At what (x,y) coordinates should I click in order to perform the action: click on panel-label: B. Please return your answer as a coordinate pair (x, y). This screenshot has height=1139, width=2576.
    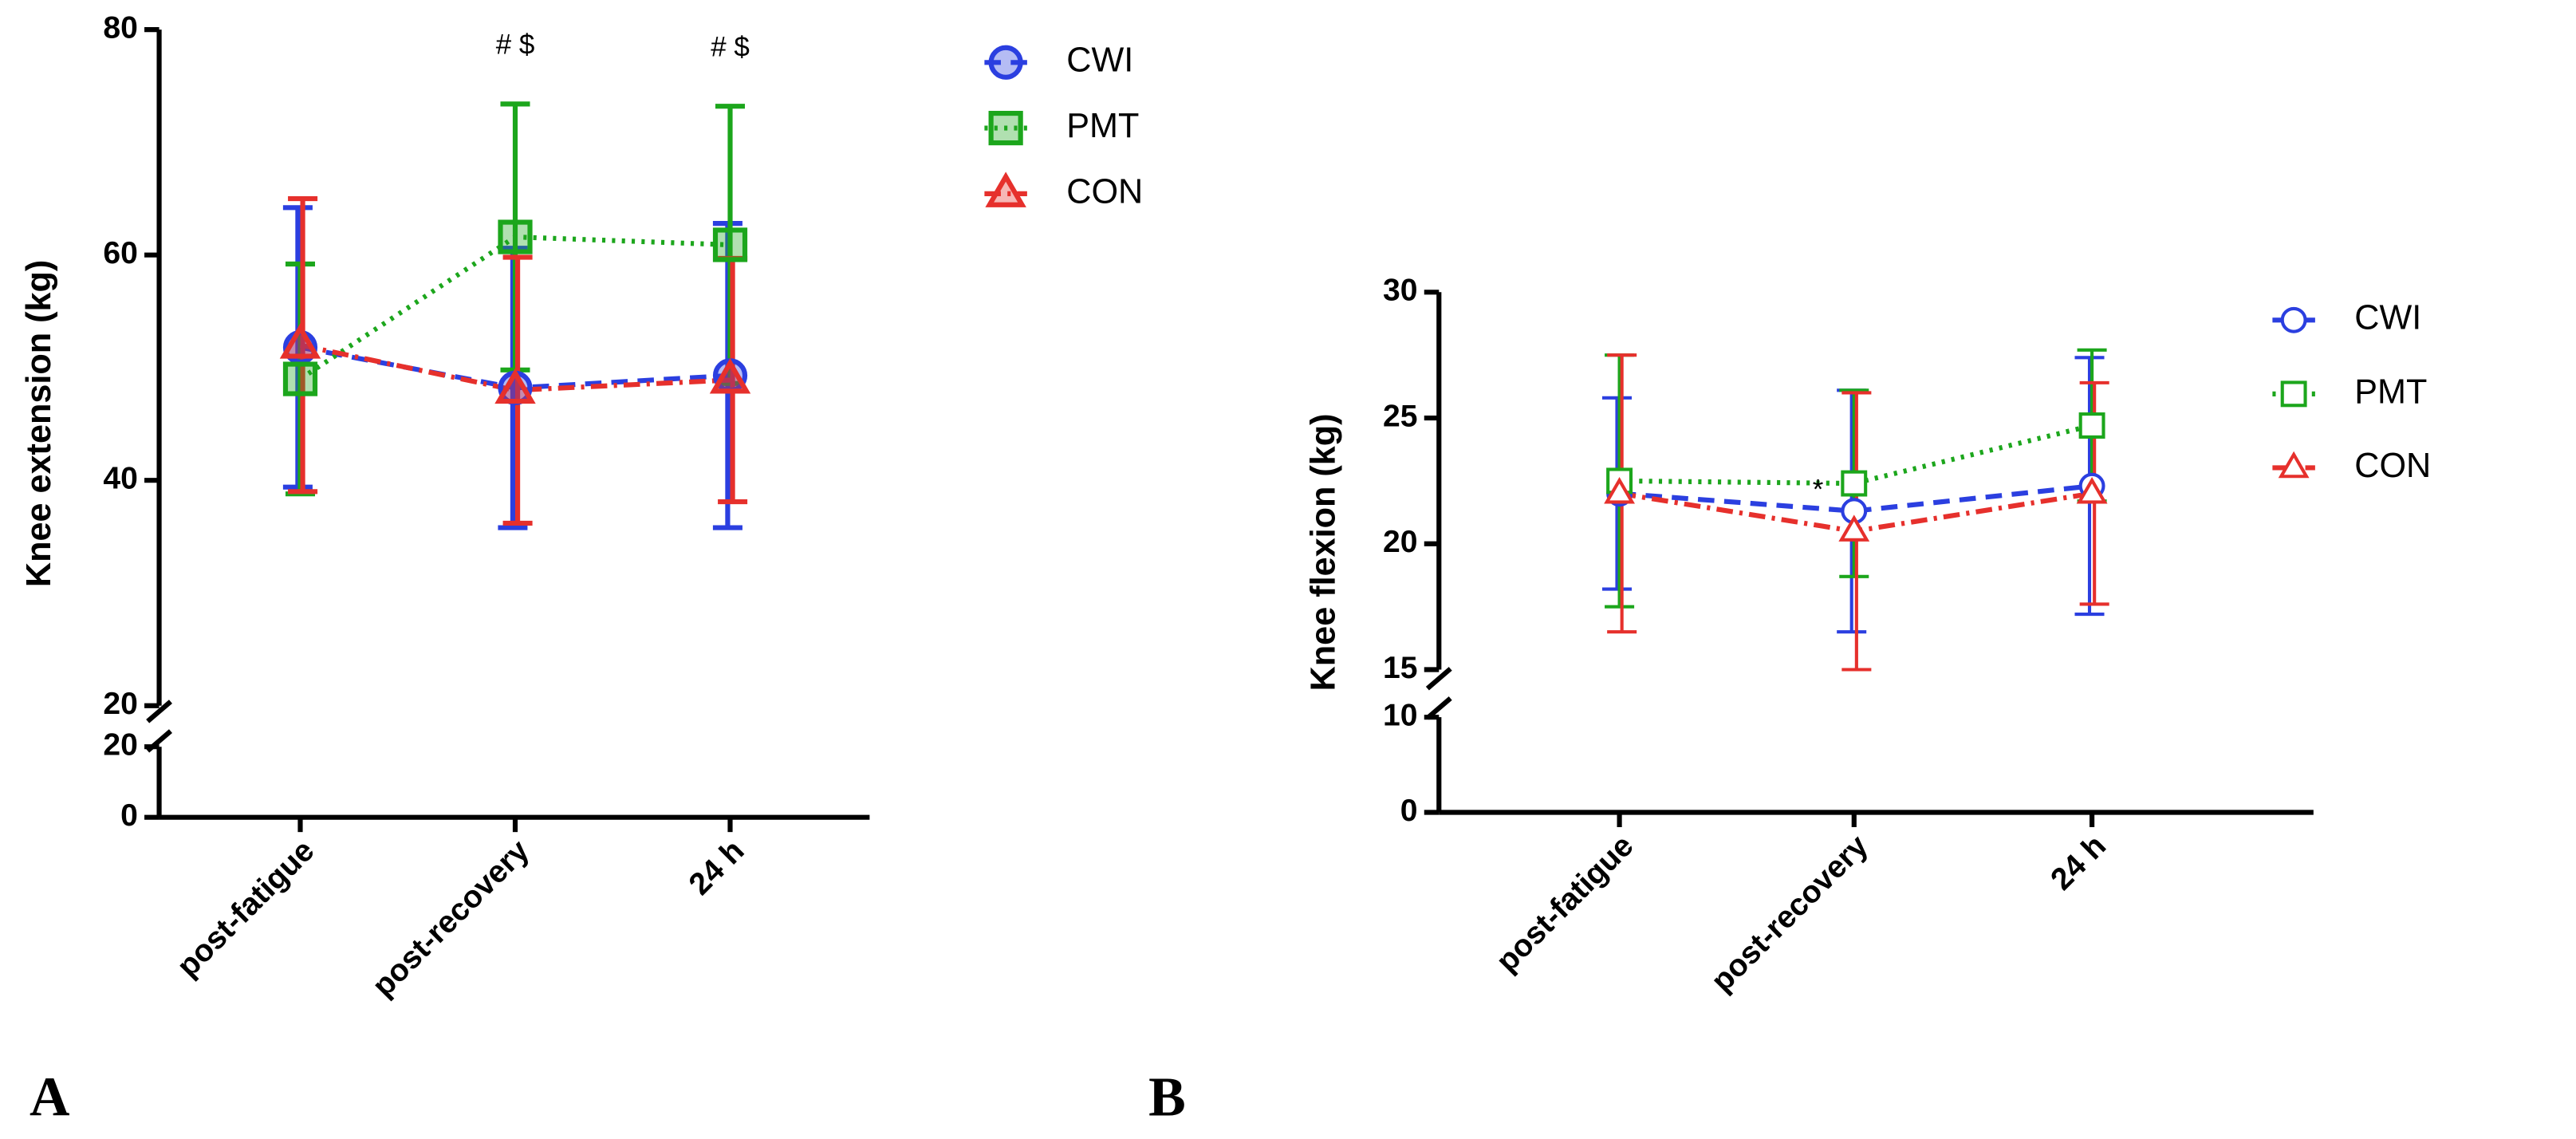
    Looking at the image, I should click on (1167, 1098).